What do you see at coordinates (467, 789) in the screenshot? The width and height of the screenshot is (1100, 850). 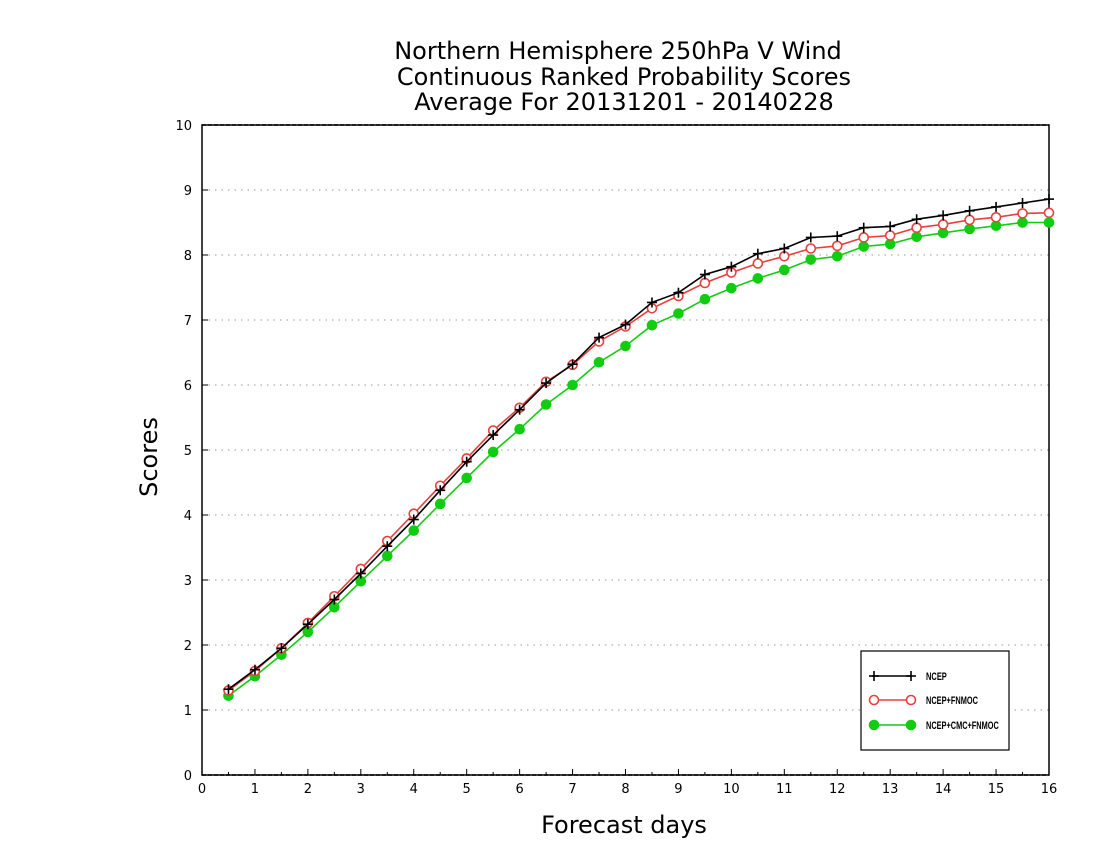 I see `x-tick-label: 5` at bounding box center [467, 789].